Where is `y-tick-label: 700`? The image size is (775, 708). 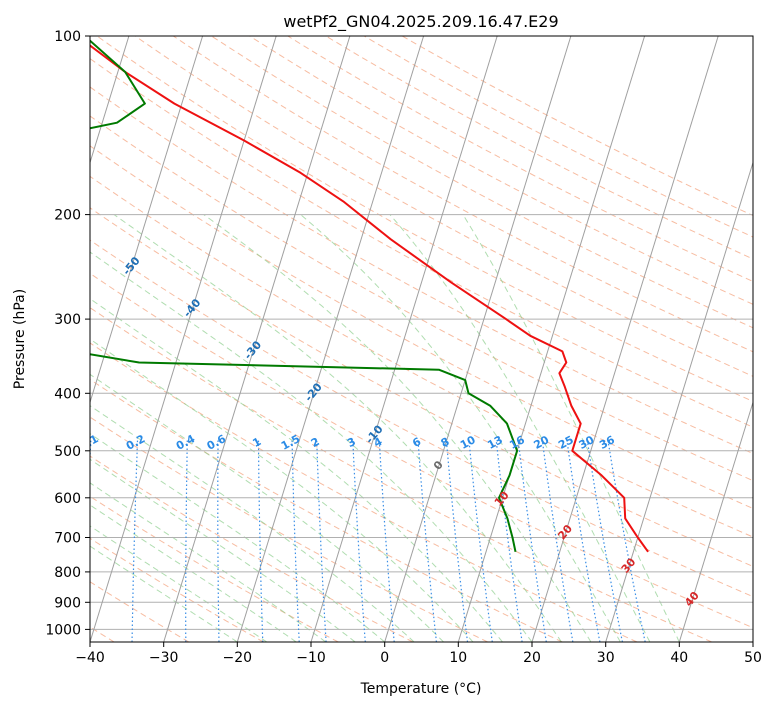 y-tick-label: 700 is located at coordinates (67, 539).